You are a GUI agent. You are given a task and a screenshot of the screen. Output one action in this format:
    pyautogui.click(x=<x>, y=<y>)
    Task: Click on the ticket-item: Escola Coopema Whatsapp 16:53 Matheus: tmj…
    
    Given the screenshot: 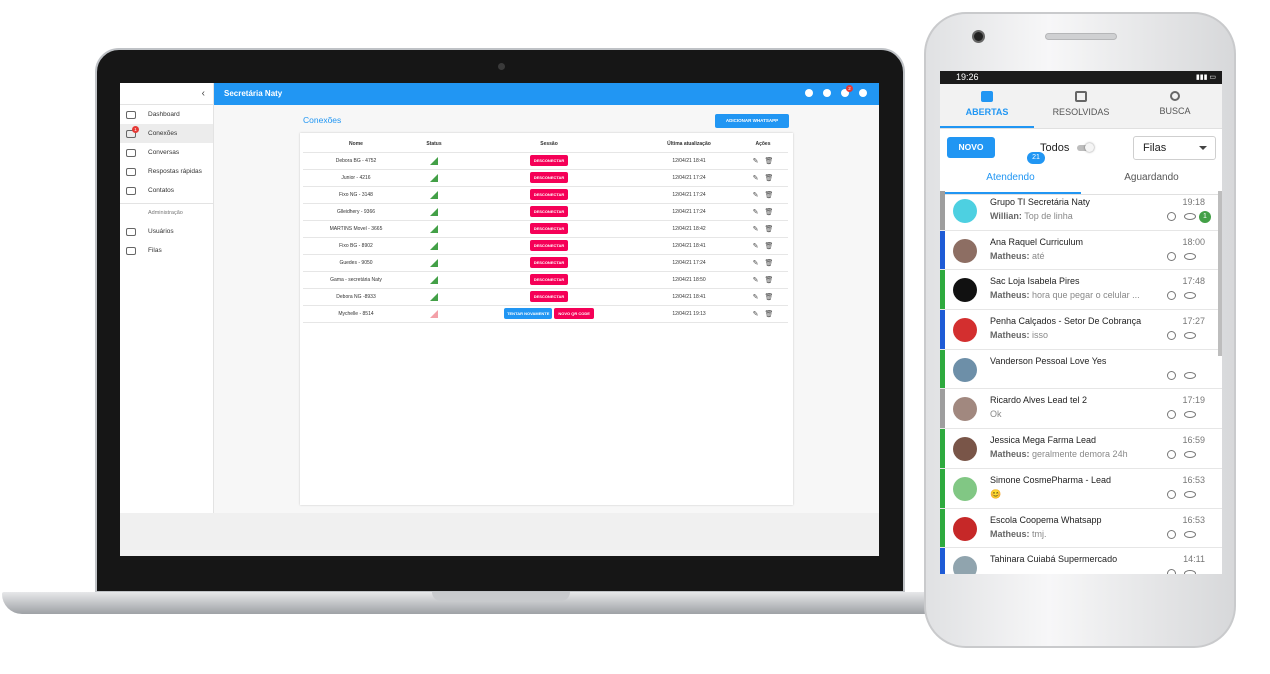 What is the action you would take?
    pyautogui.click(x=1081, y=528)
    